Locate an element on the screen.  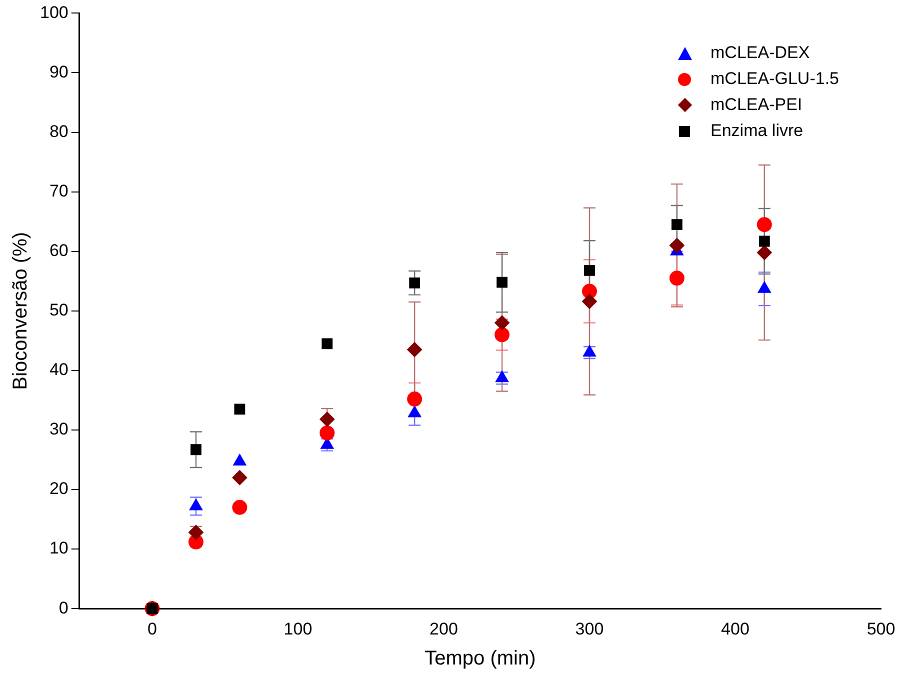
legend-label: Enzima livre is located at coordinates (757, 131).